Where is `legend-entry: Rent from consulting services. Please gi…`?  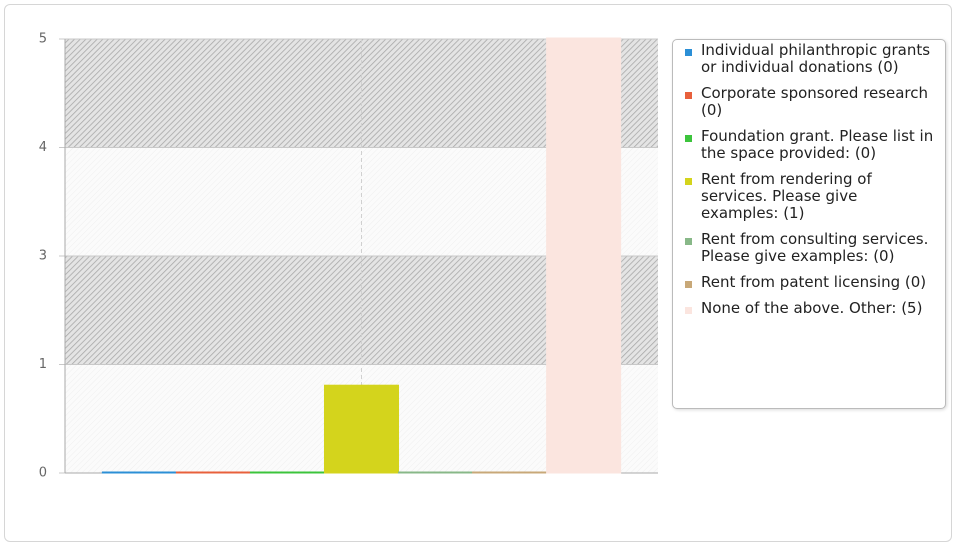
legend-entry: Rent from consulting services. Please gi… is located at coordinates (811, 248).